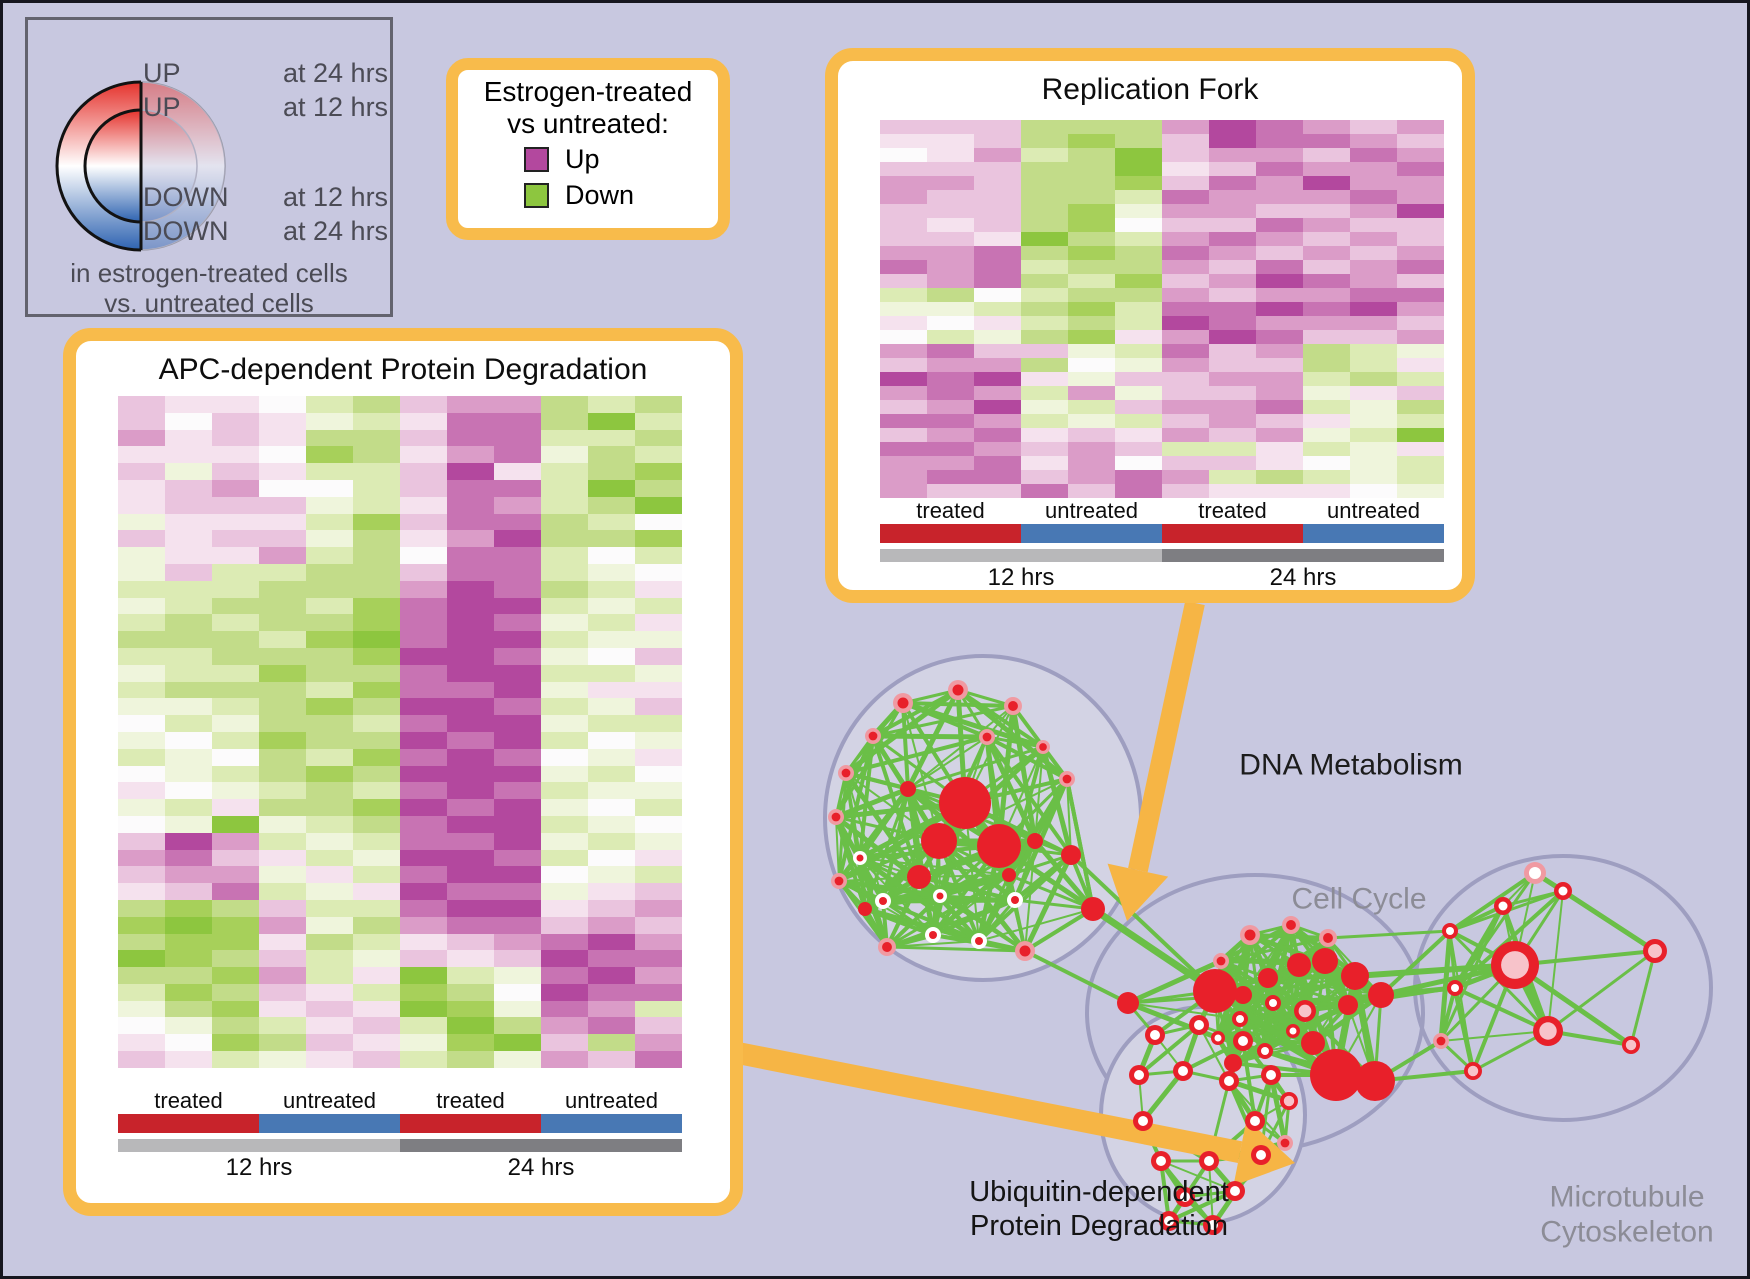 This screenshot has width=1750, height=1279. Describe the element at coordinates (1232, 533) in the screenshot. I see `condition-color-bar` at that location.